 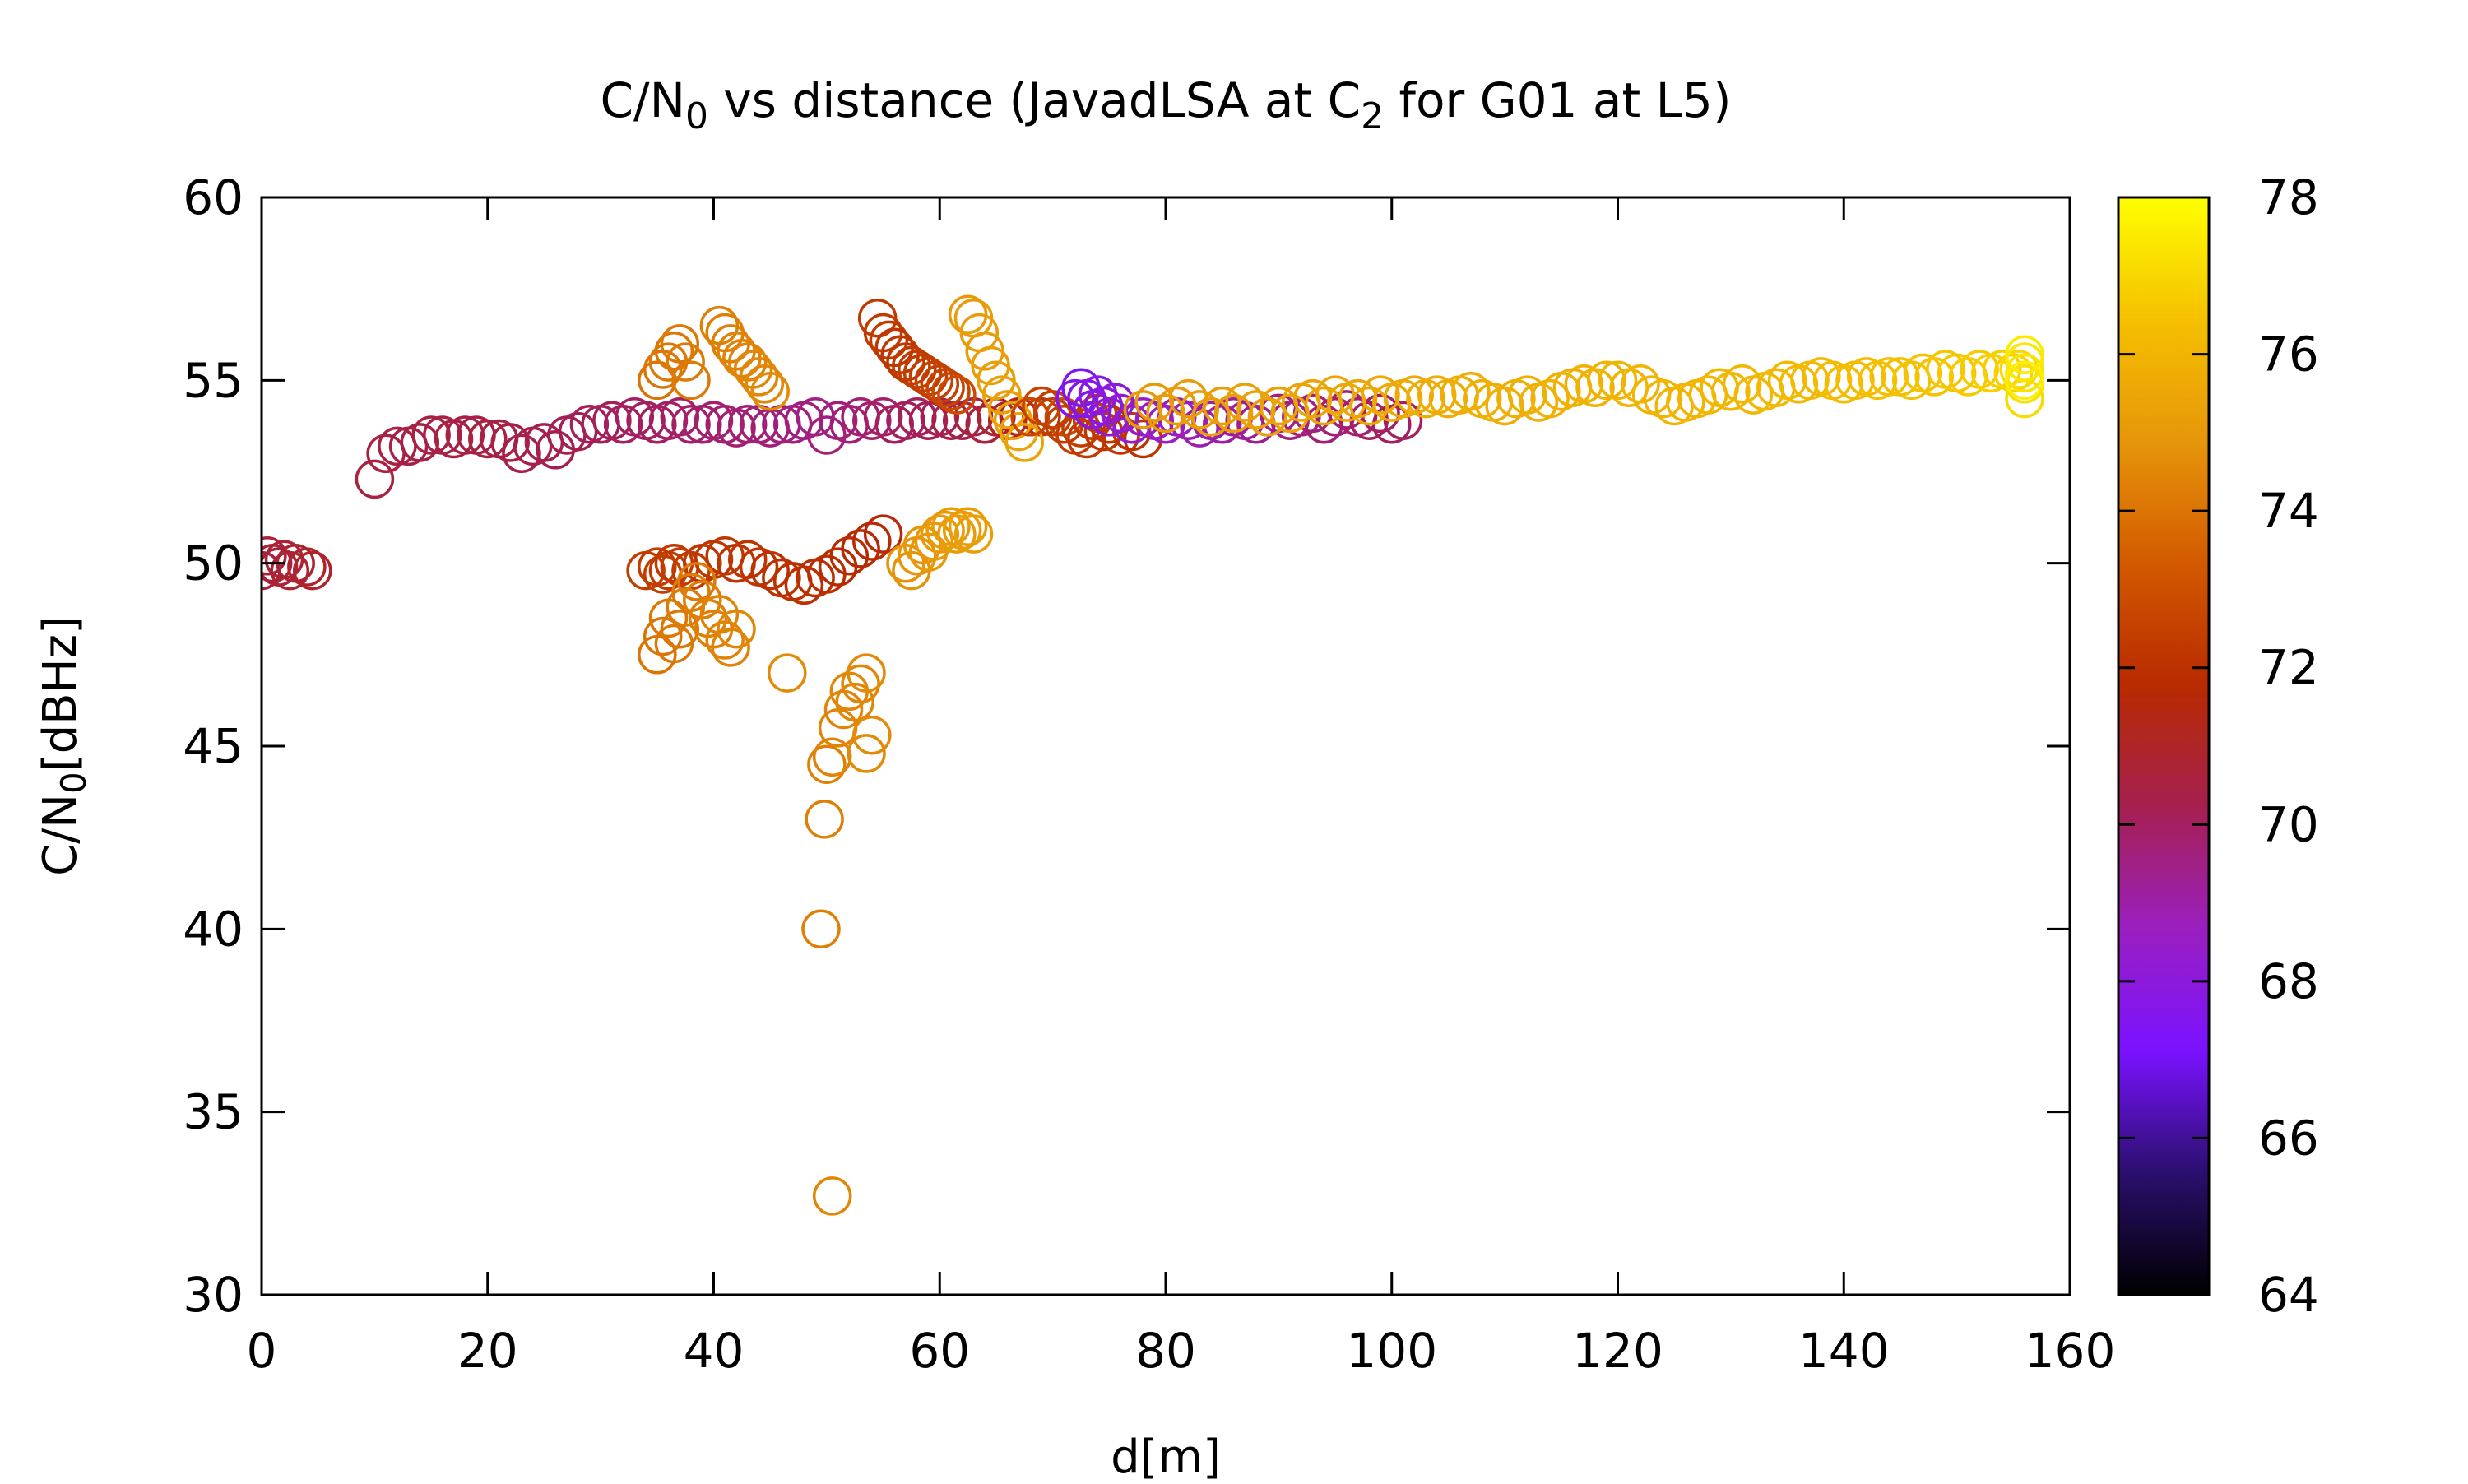 What do you see at coordinates (1617, 1351) in the screenshot?
I see `x-tick-label: 120` at bounding box center [1617, 1351].